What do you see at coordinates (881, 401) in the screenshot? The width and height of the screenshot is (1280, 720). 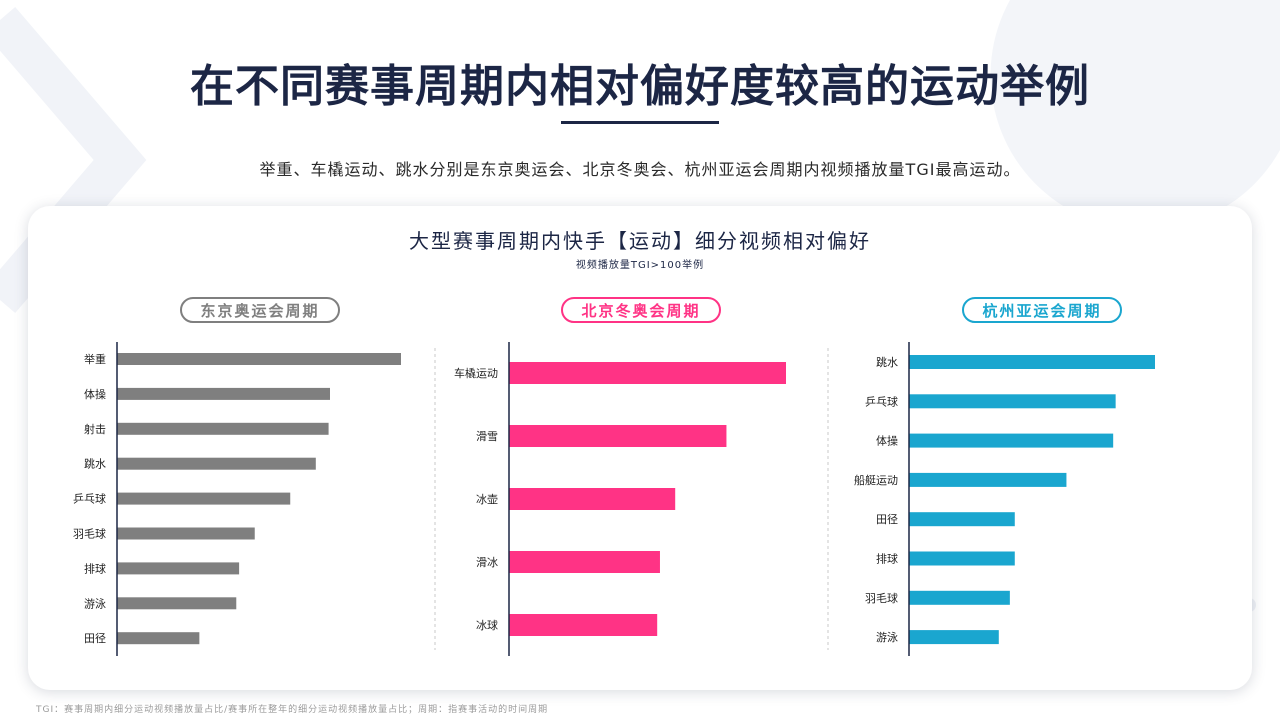 I see `category-label-hangzhou: 乒乓球` at bounding box center [881, 401].